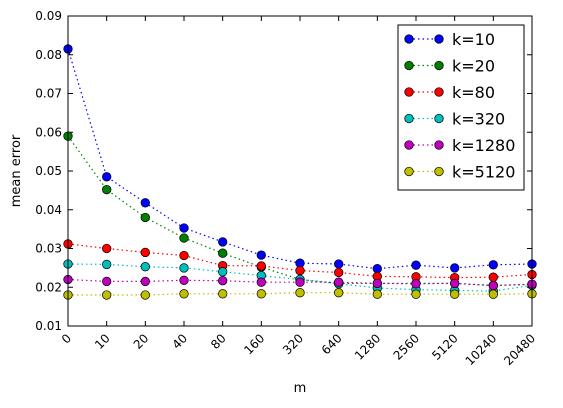 Image resolution: width=563 pixels, height=408 pixels. What do you see at coordinates (483, 172) in the screenshot?
I see `legend-label: k=5120` at bounding box center [483, 172].